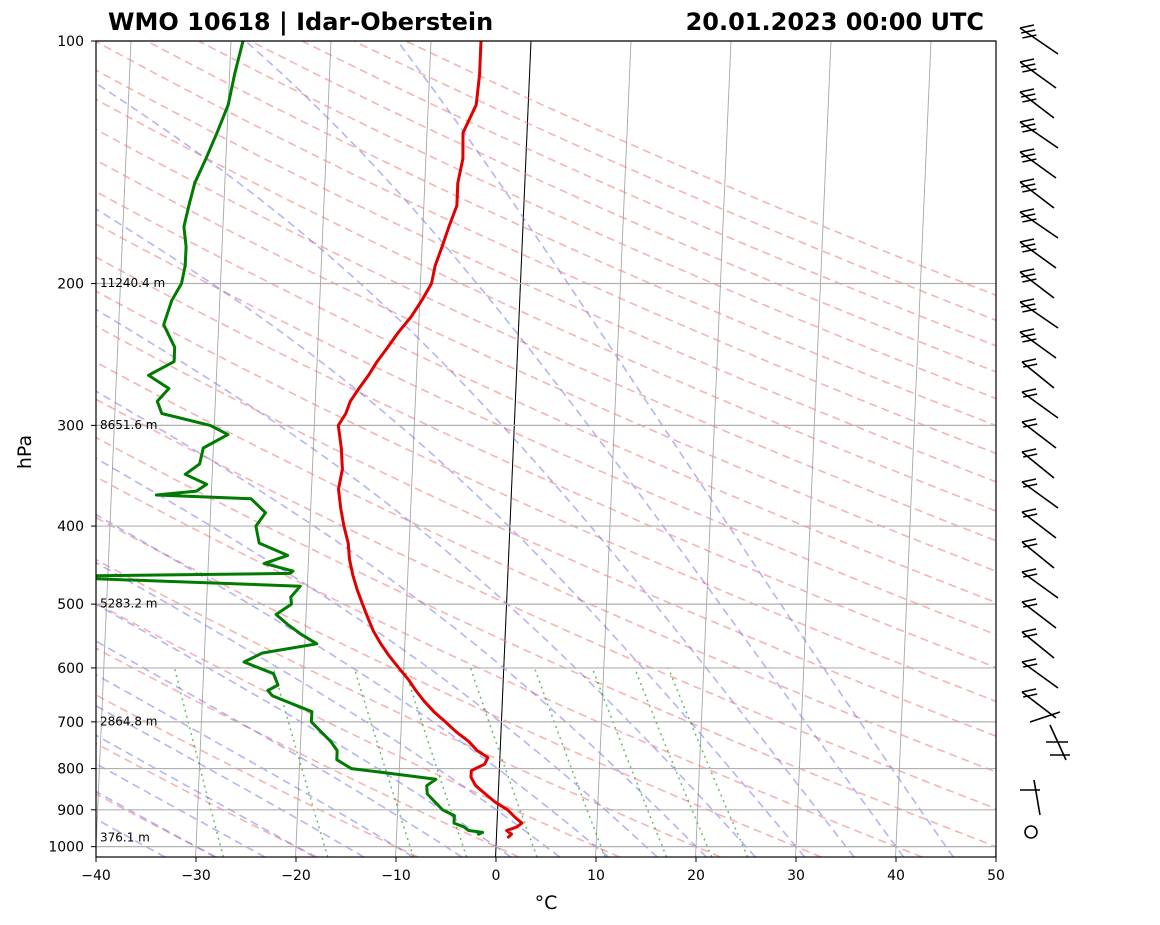 This screenshot has width=1160, height=925. Describe the element at coordinates (396, 876) in the screenshot. I see `x-tick-label: −10` at that location.